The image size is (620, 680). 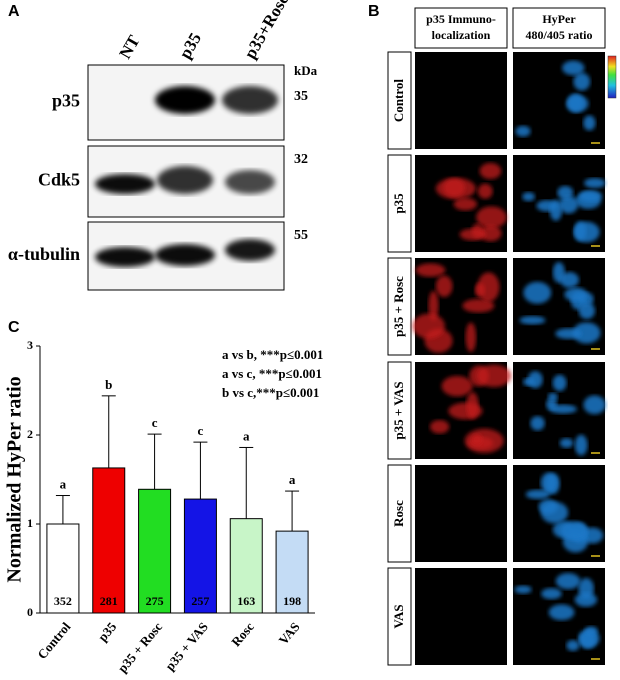 I want to click on row-label: Control, so click(x=398, y=100).